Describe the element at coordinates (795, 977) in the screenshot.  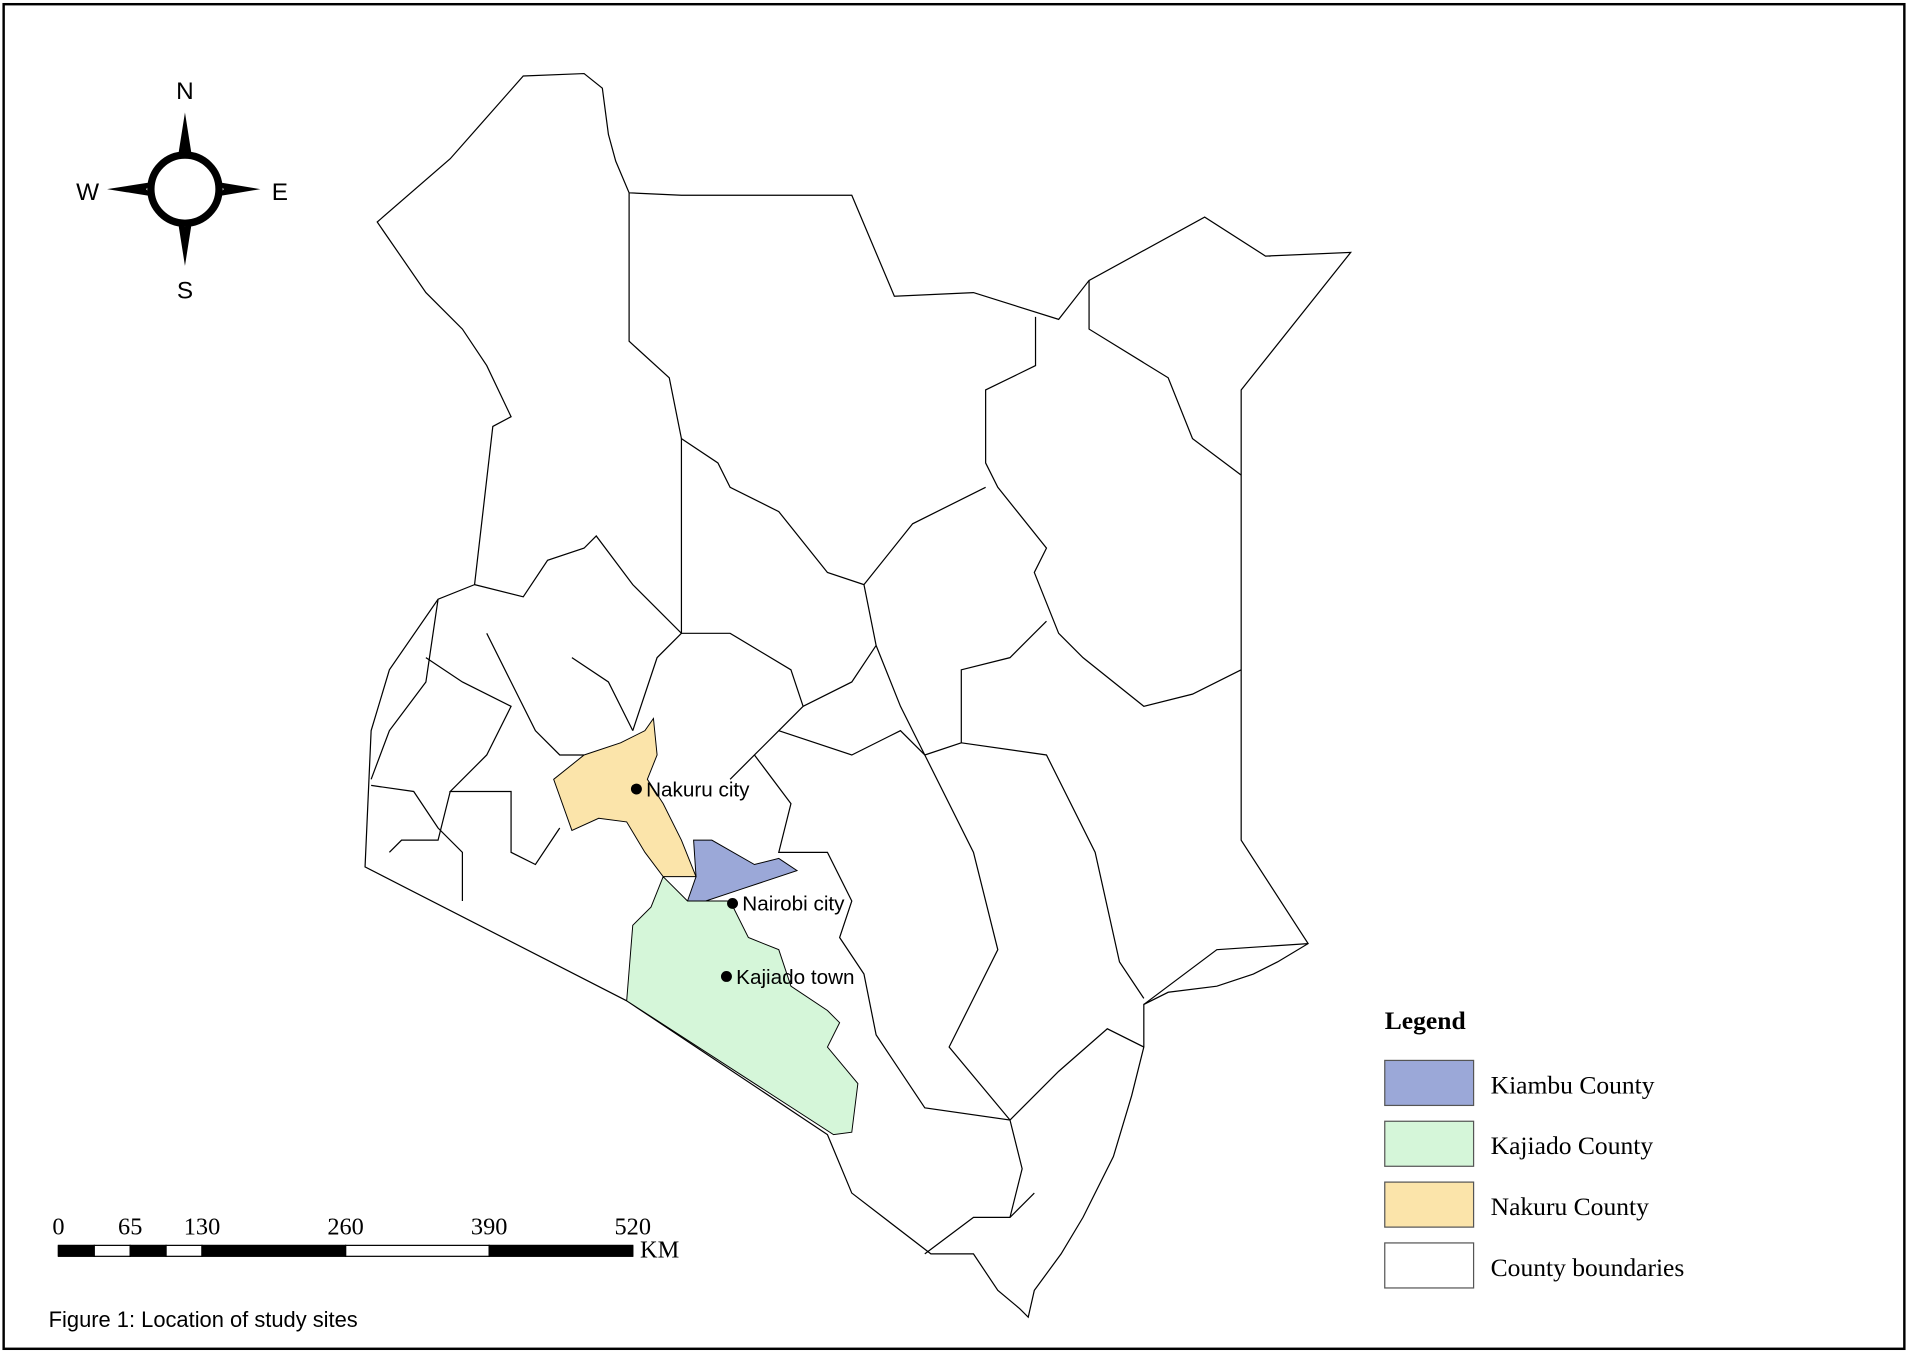
I see `city-label: Kajiado town` at that location.